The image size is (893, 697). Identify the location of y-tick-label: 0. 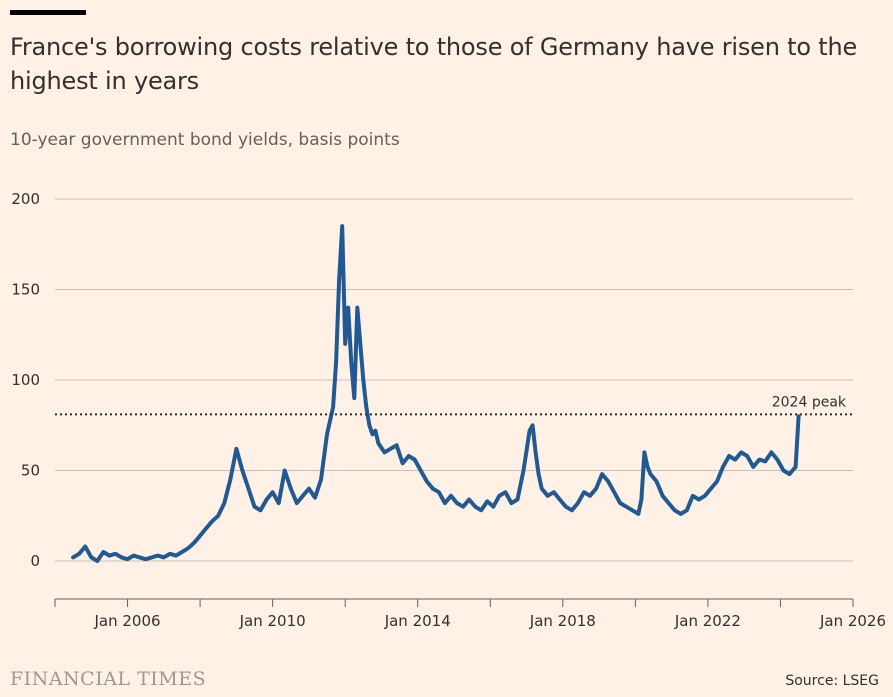
(35, 561).